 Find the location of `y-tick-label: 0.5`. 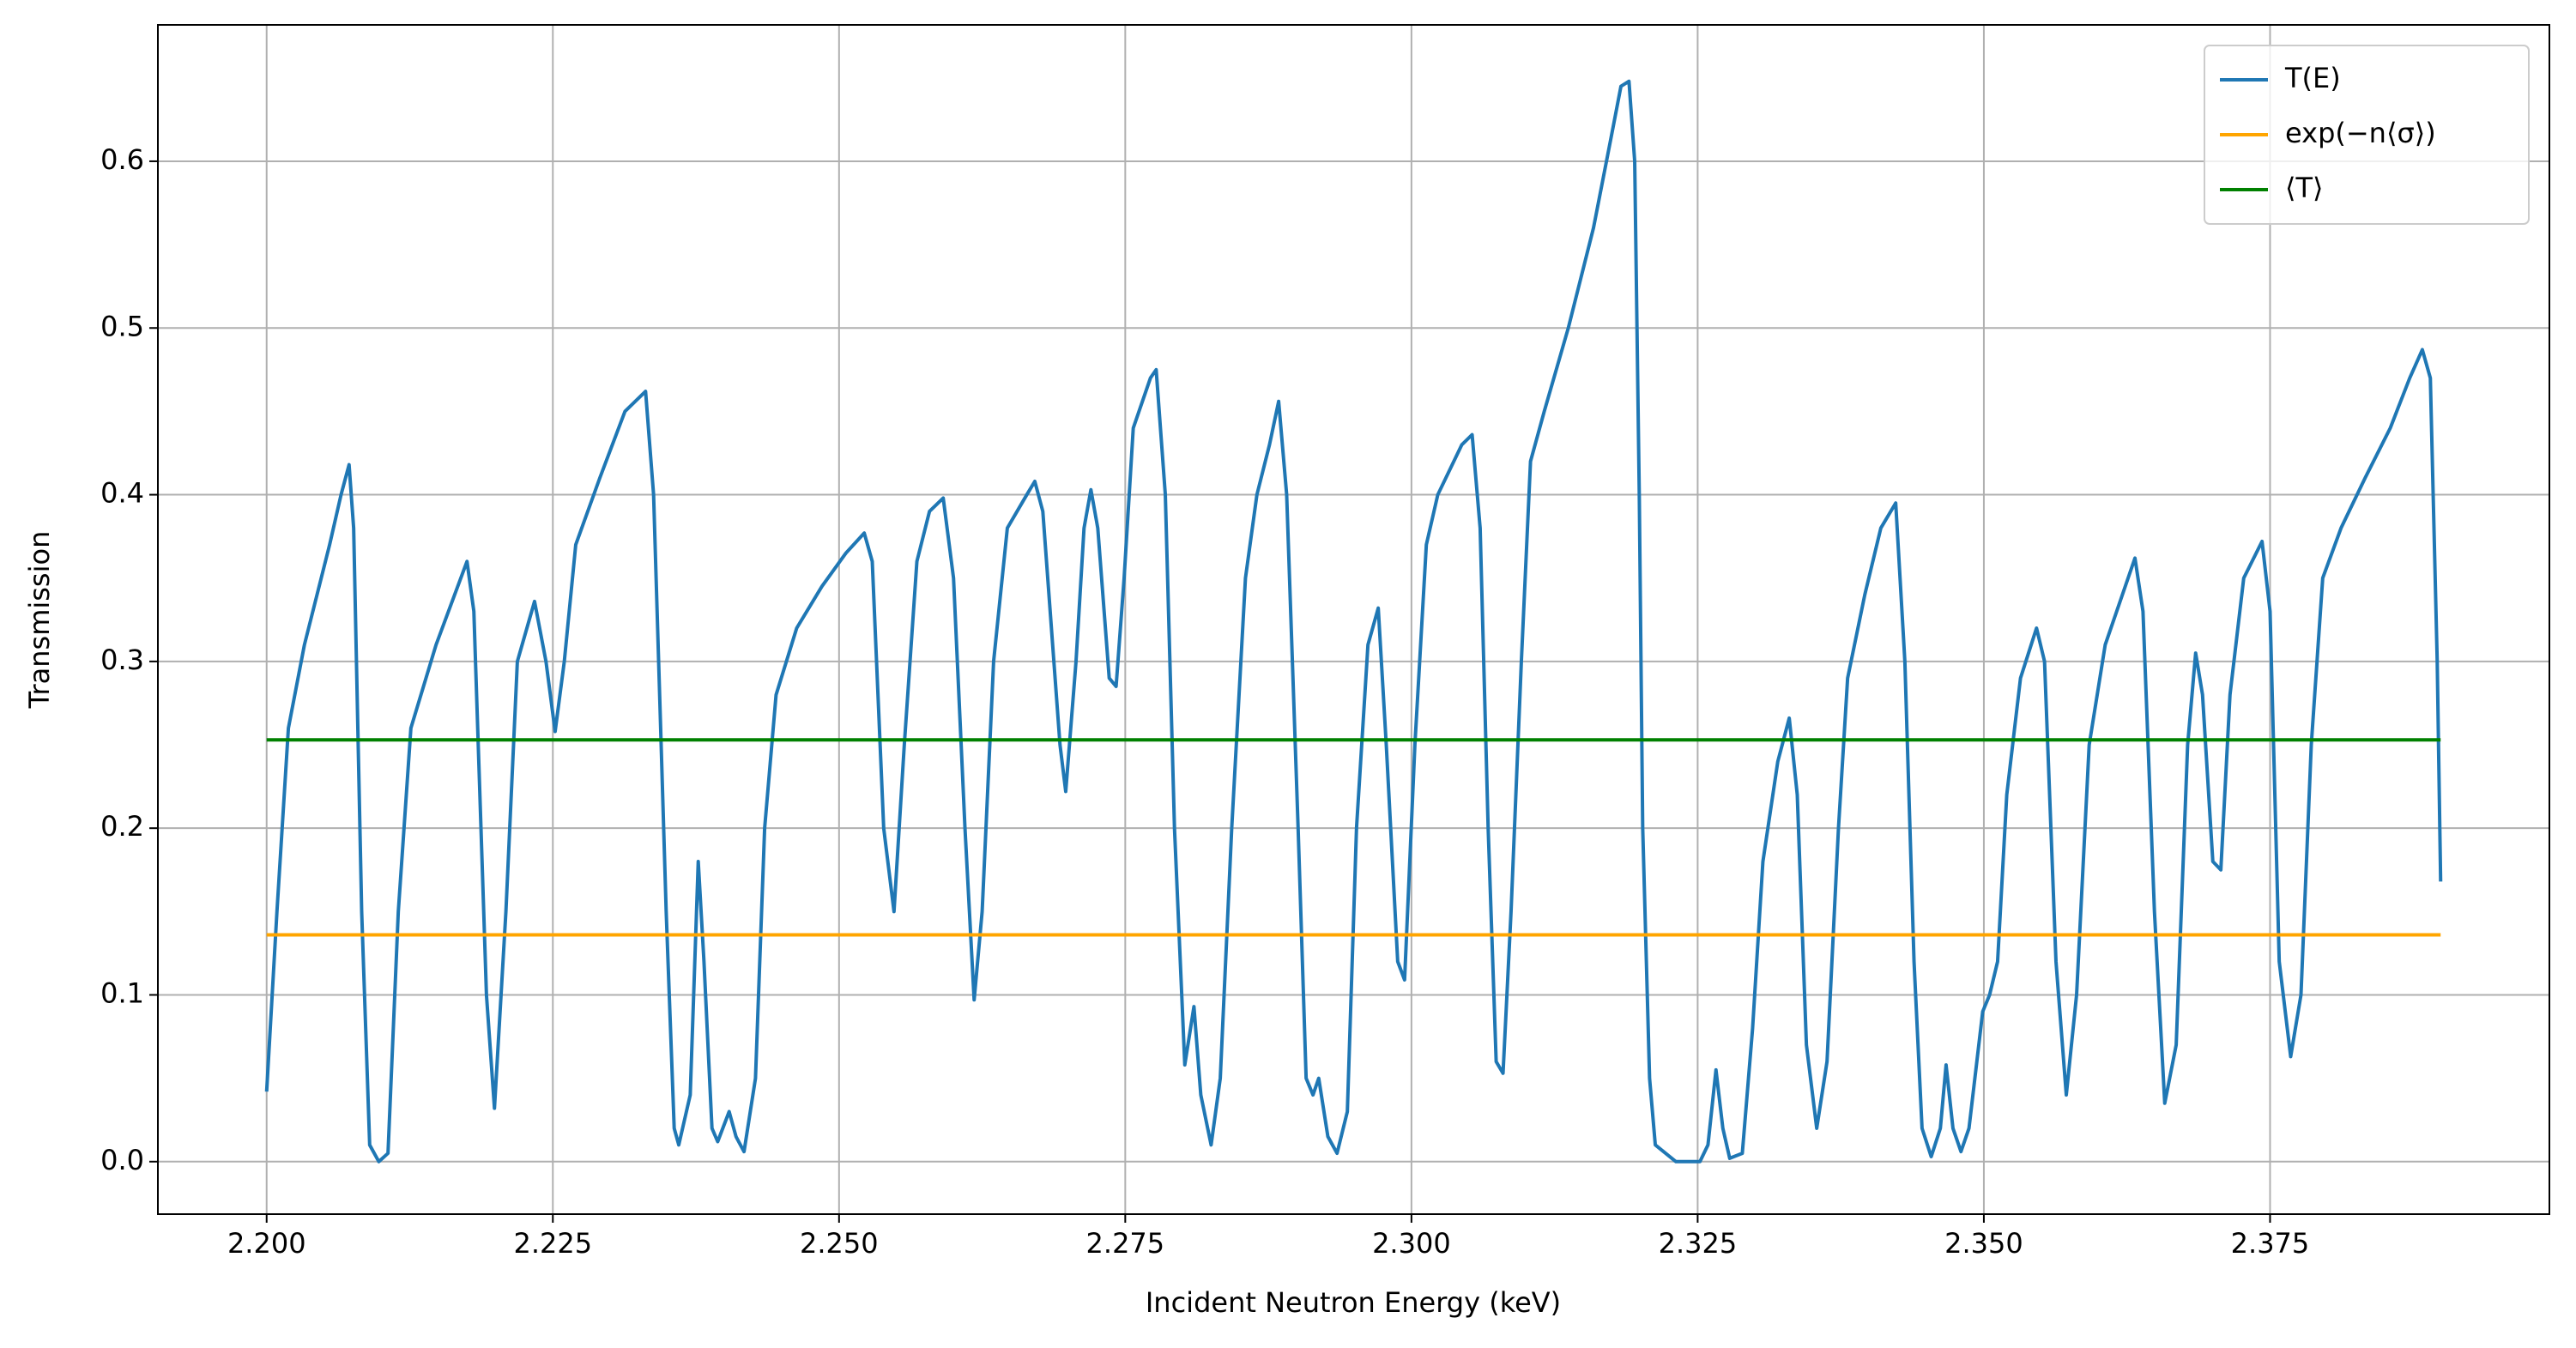

y-tick-label: 0.5 is located at coordinates (122, 326).